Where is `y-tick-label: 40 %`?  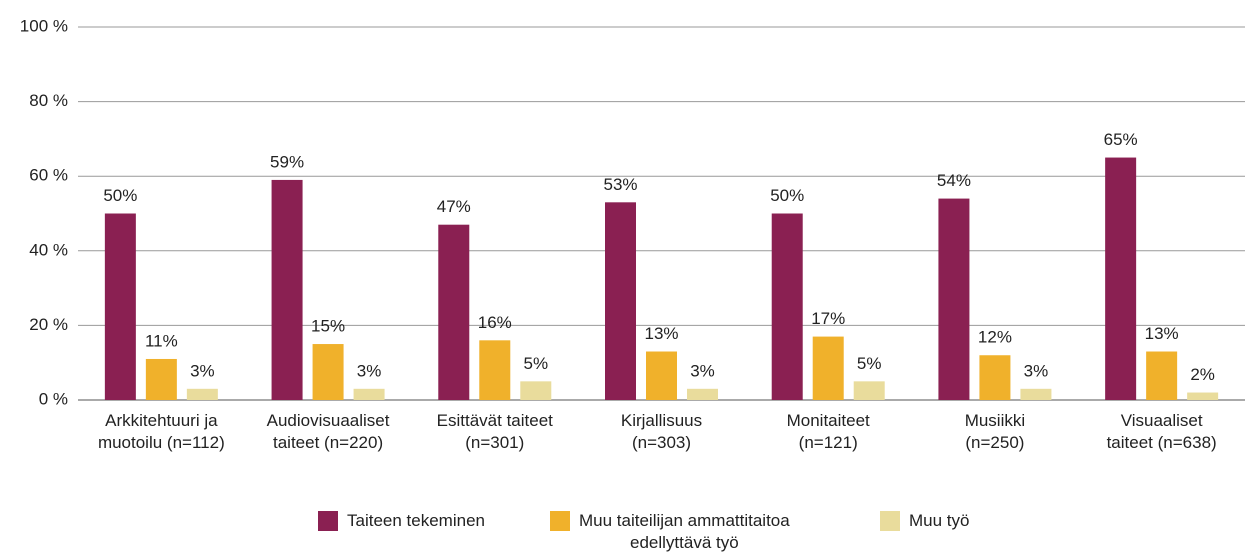
y-tick-label: 40 % is located at coordinates (48, 249).